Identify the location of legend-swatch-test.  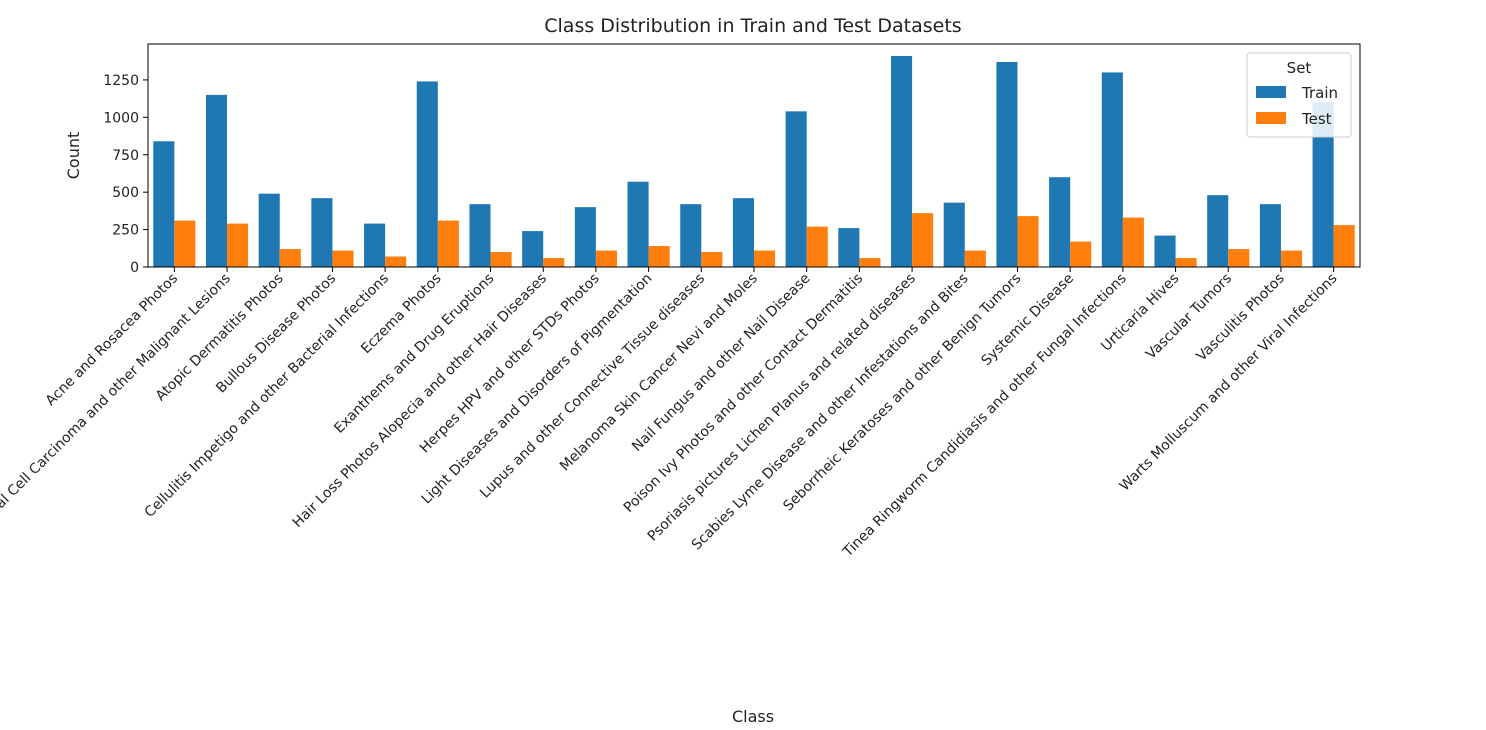
(1271, 118).